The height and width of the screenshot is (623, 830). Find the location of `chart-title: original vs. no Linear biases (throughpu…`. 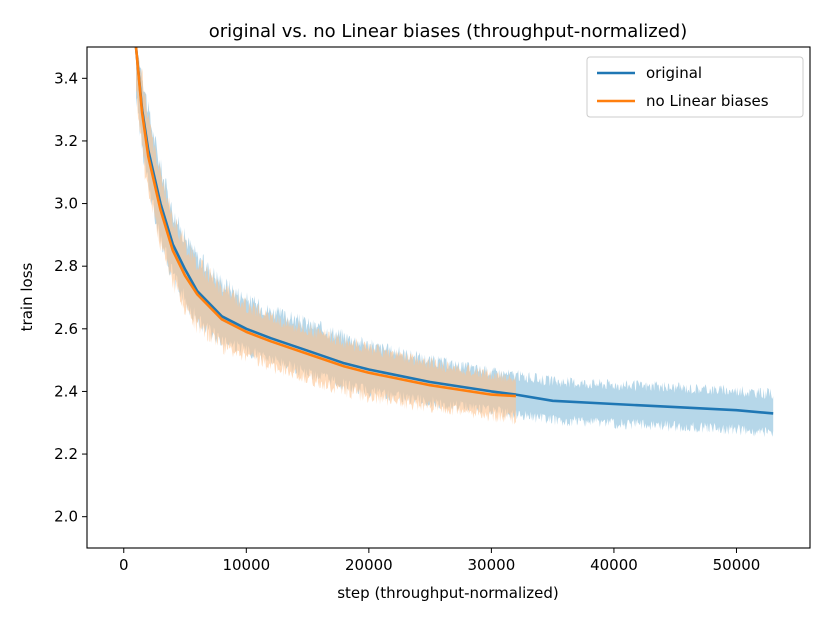

chart-title: original vs. no Linear biases (throughpu… is located at coordinates (448, 31).